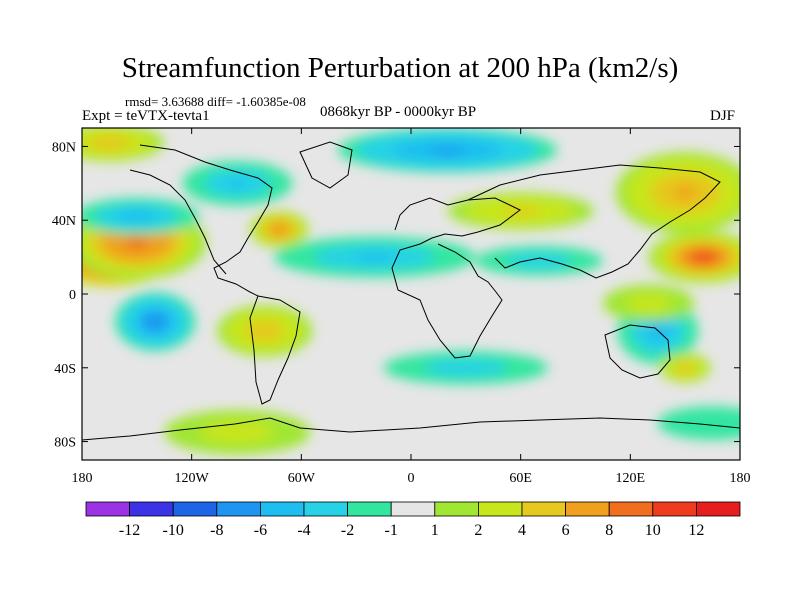 This screenshot has width=800, height=600. Describe the element at coordinates (129, 530) in the screenshot. I see `colorbar-label: -12` at that location.